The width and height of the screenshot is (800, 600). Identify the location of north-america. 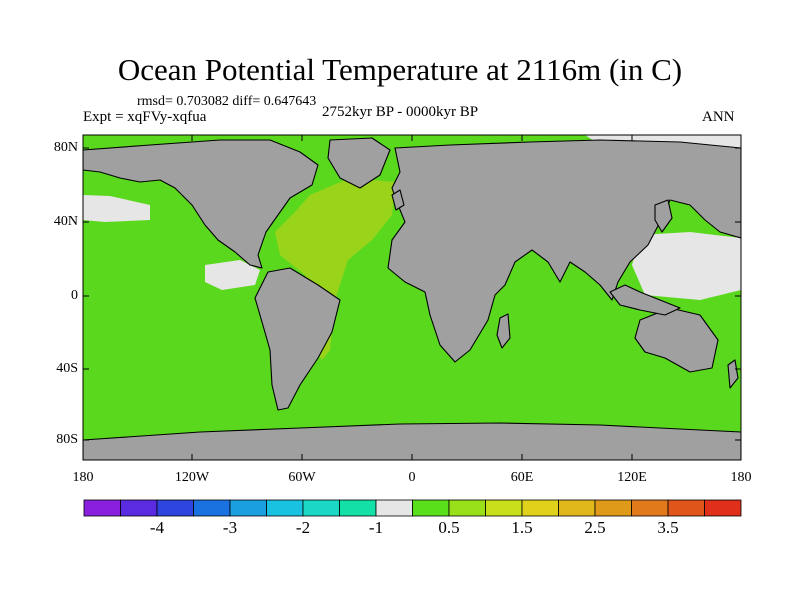
(201, 204).